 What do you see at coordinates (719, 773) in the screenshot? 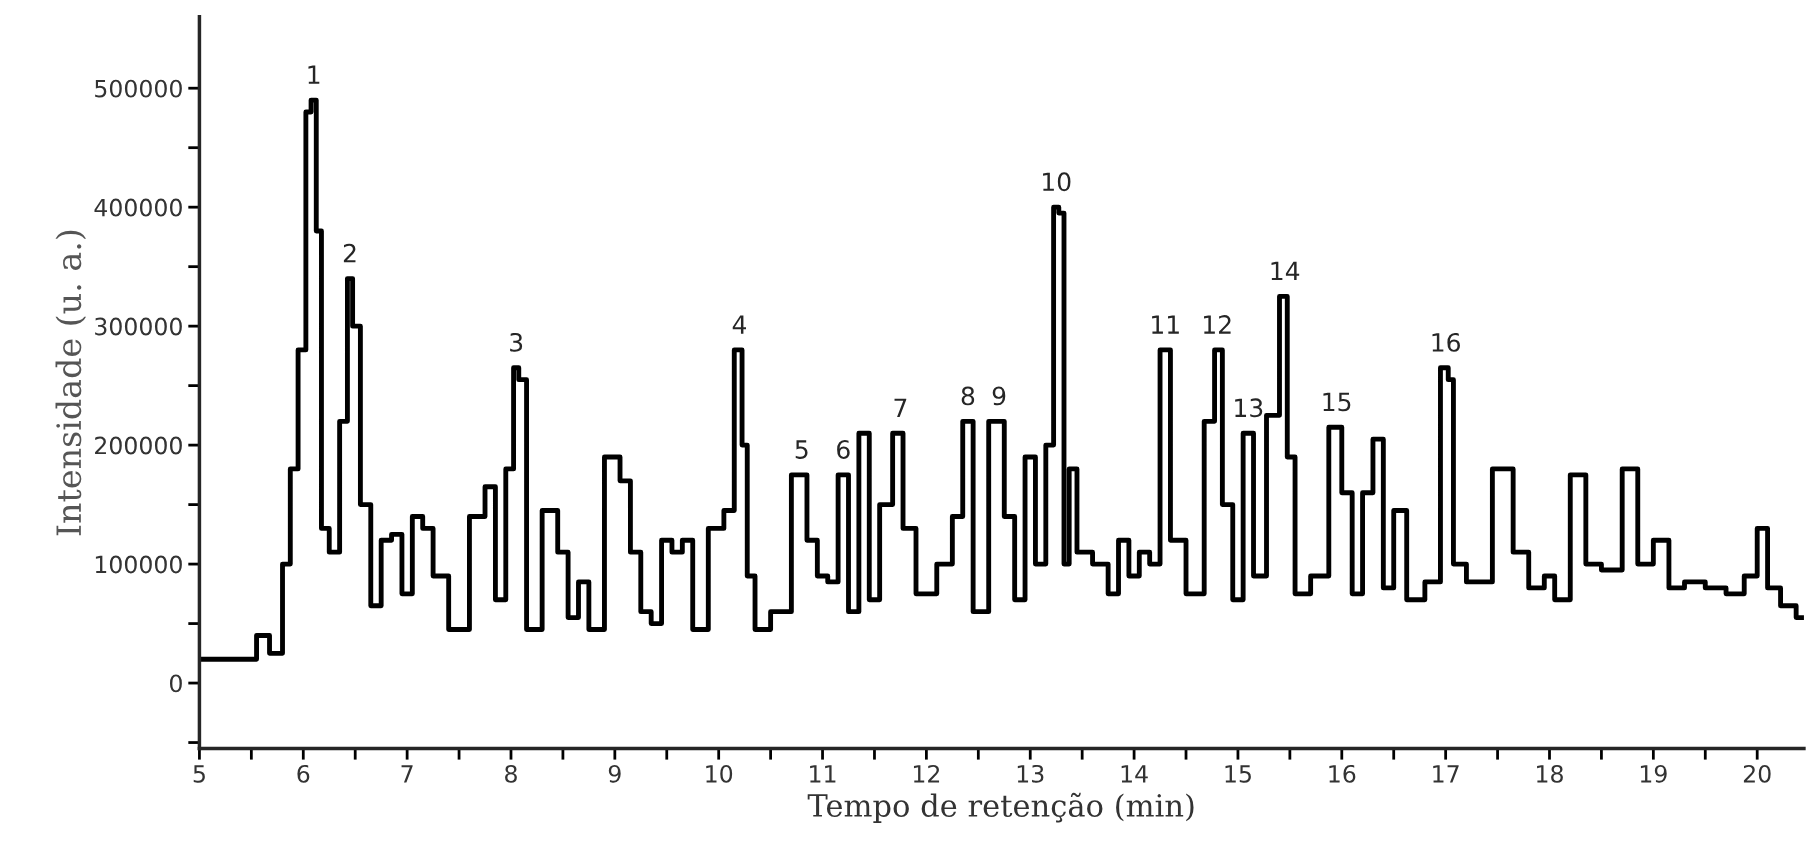
I see `x-tick-label: 10` at bounding box center [719, 773].